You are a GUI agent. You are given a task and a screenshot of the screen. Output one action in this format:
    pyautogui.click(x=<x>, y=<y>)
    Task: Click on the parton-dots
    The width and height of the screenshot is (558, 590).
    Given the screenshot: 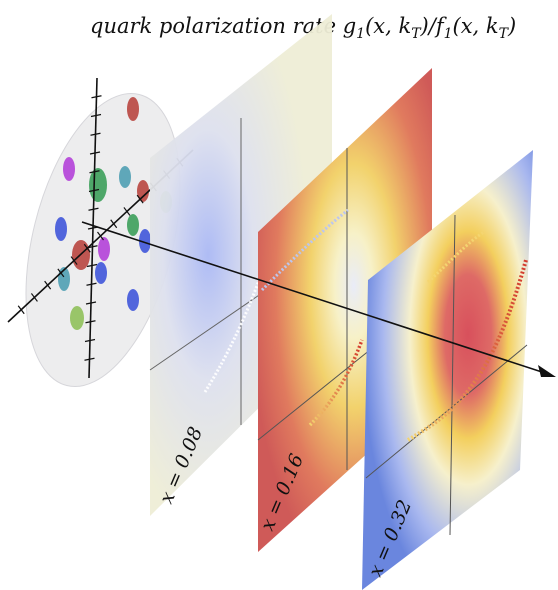 What is the action you would take?
    pyautogui.click(x=113, y=213)
    